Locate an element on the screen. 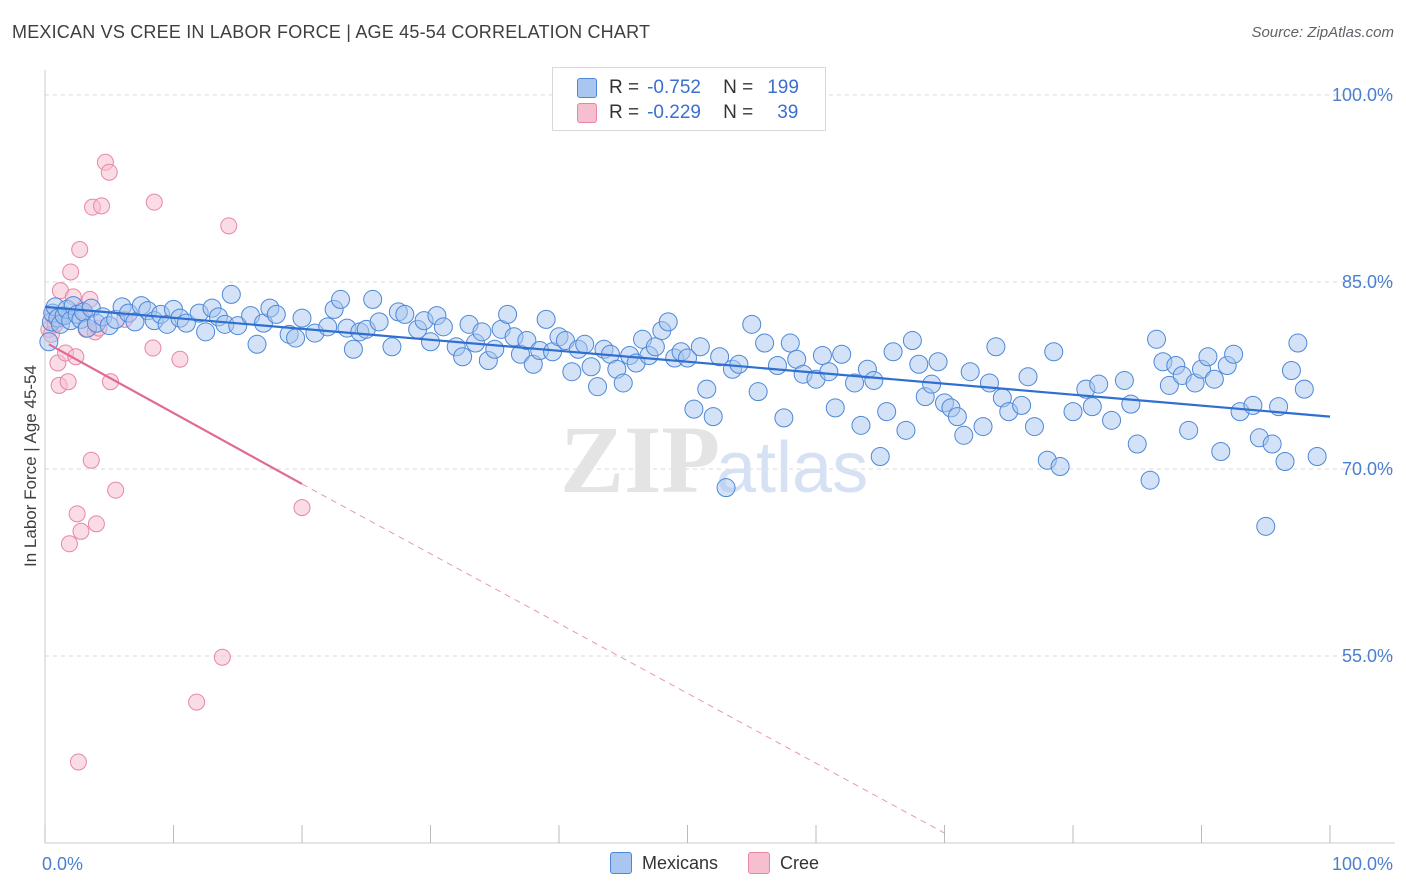 Image resolution: width=1406 pixels, height=892 pixels. legend-n-label: N = is located at coordinates (738, 112).